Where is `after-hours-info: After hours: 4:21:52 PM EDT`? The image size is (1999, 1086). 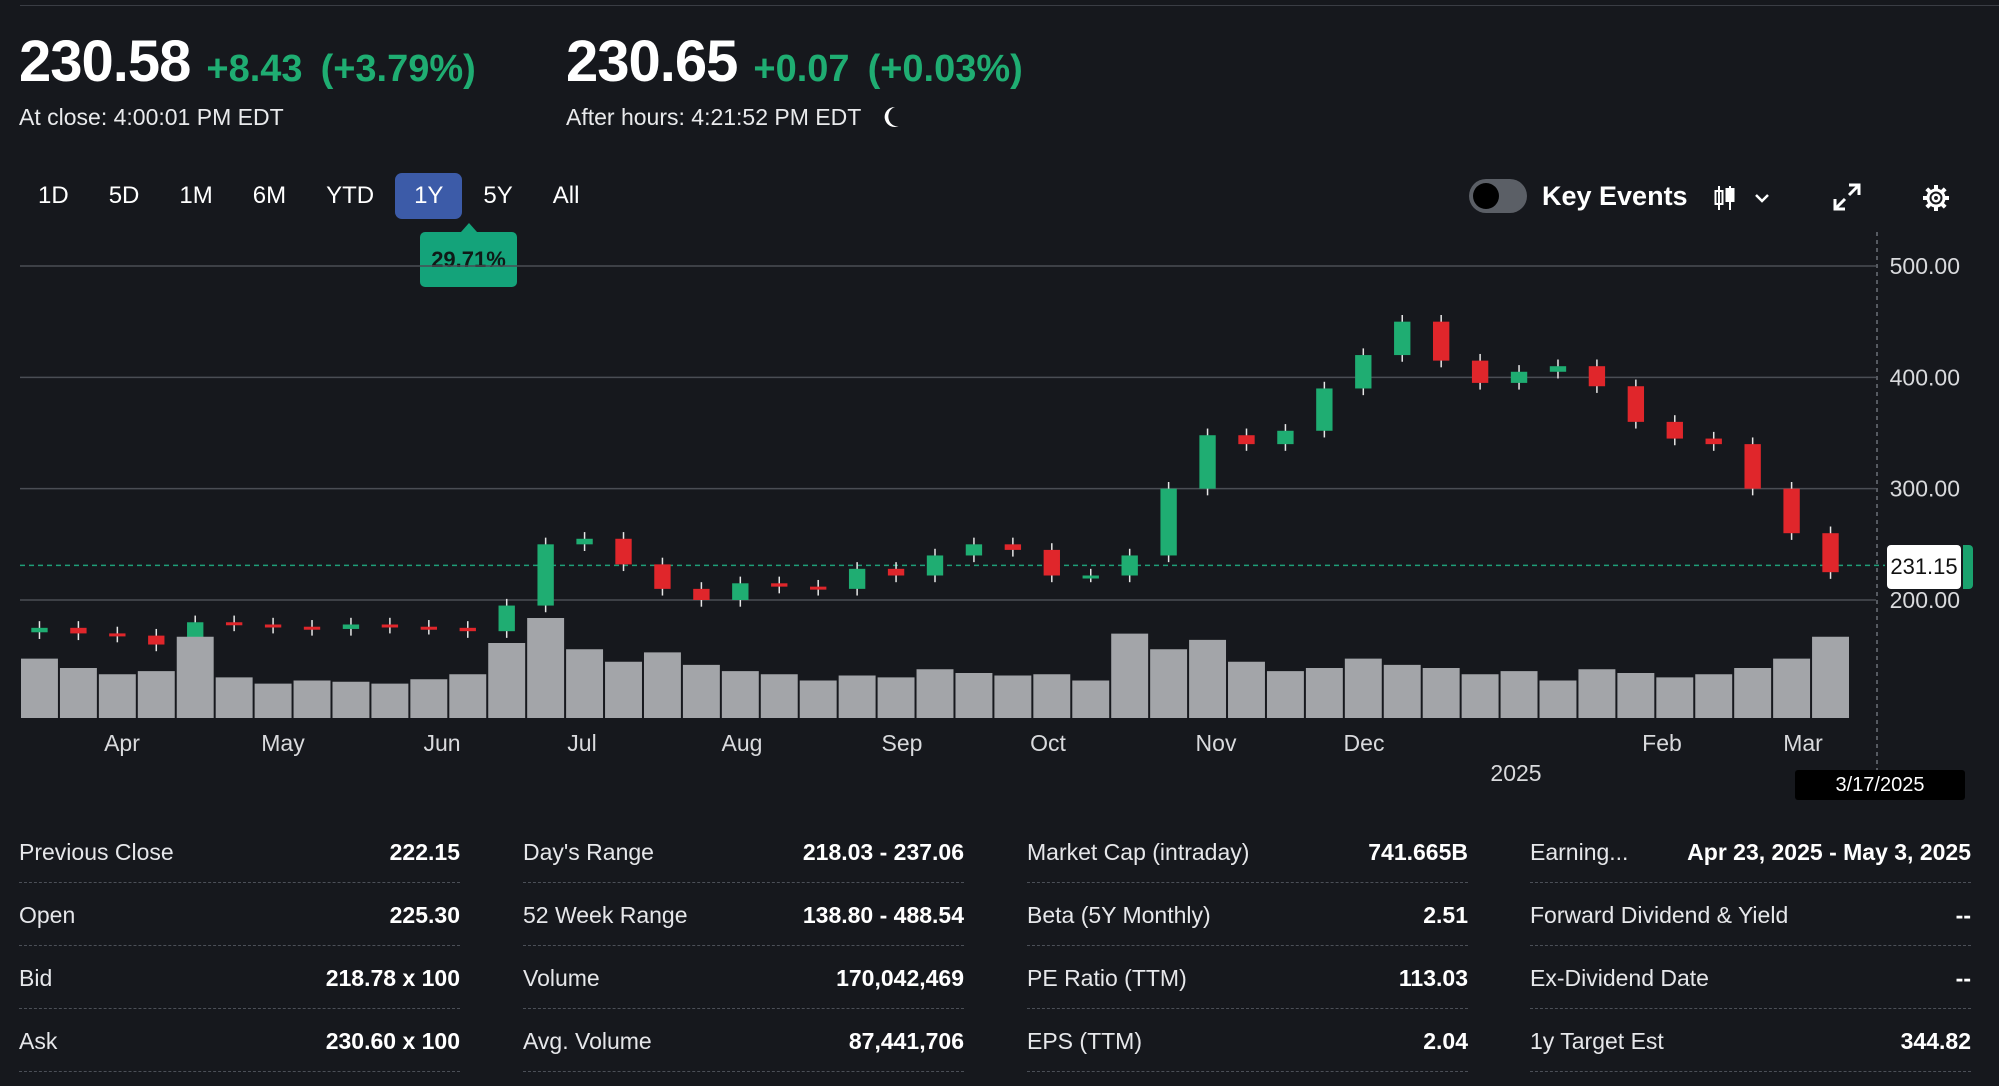
after-hours-info: After hours: 4:21:52 PM EDT is located at coordinates (733, 119).